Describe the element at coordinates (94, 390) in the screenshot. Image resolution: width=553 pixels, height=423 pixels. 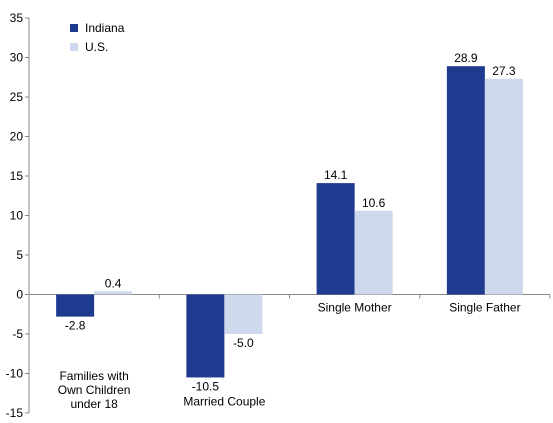
I see `category-label: Own Children` at that location.